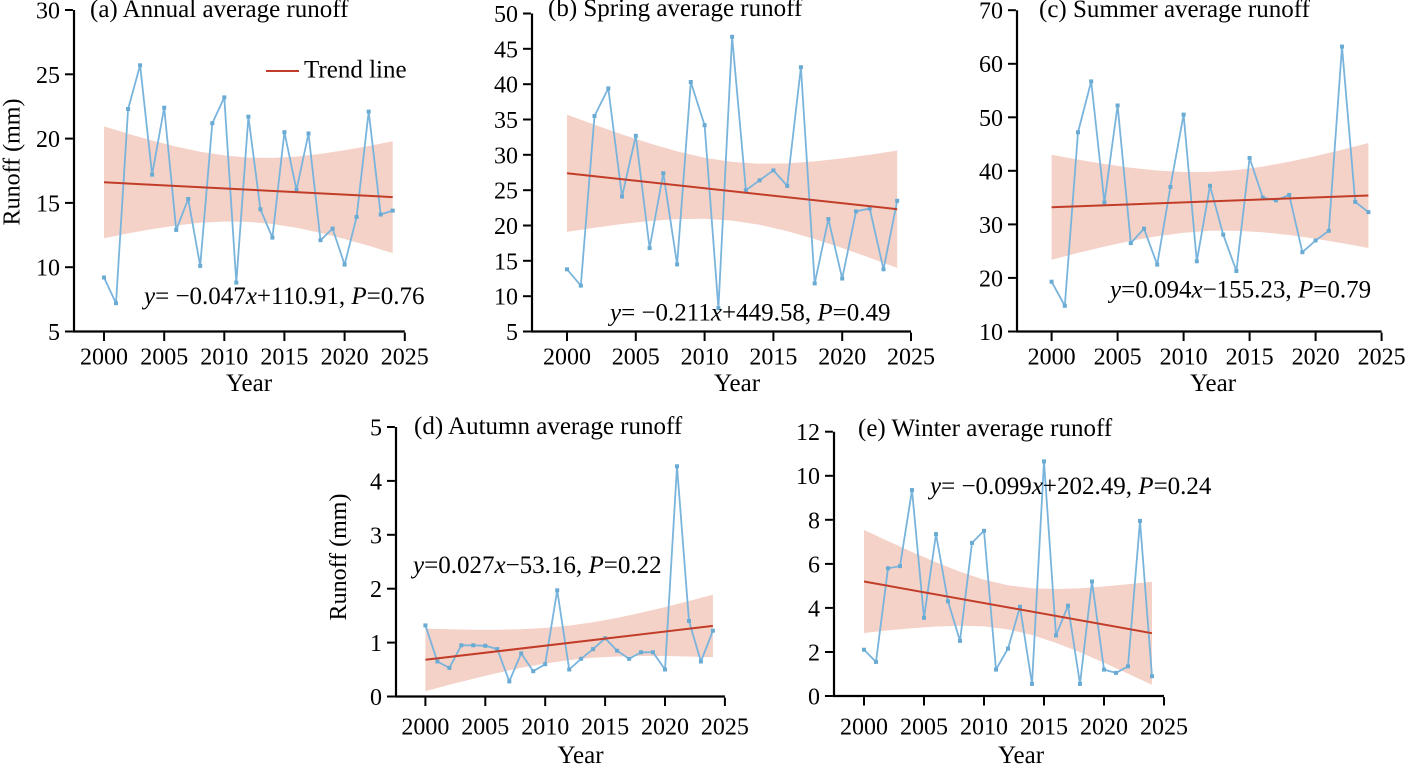  I want to click on svg-text: y= −0.211x+449.58, P=0.49, so click(749, 313).